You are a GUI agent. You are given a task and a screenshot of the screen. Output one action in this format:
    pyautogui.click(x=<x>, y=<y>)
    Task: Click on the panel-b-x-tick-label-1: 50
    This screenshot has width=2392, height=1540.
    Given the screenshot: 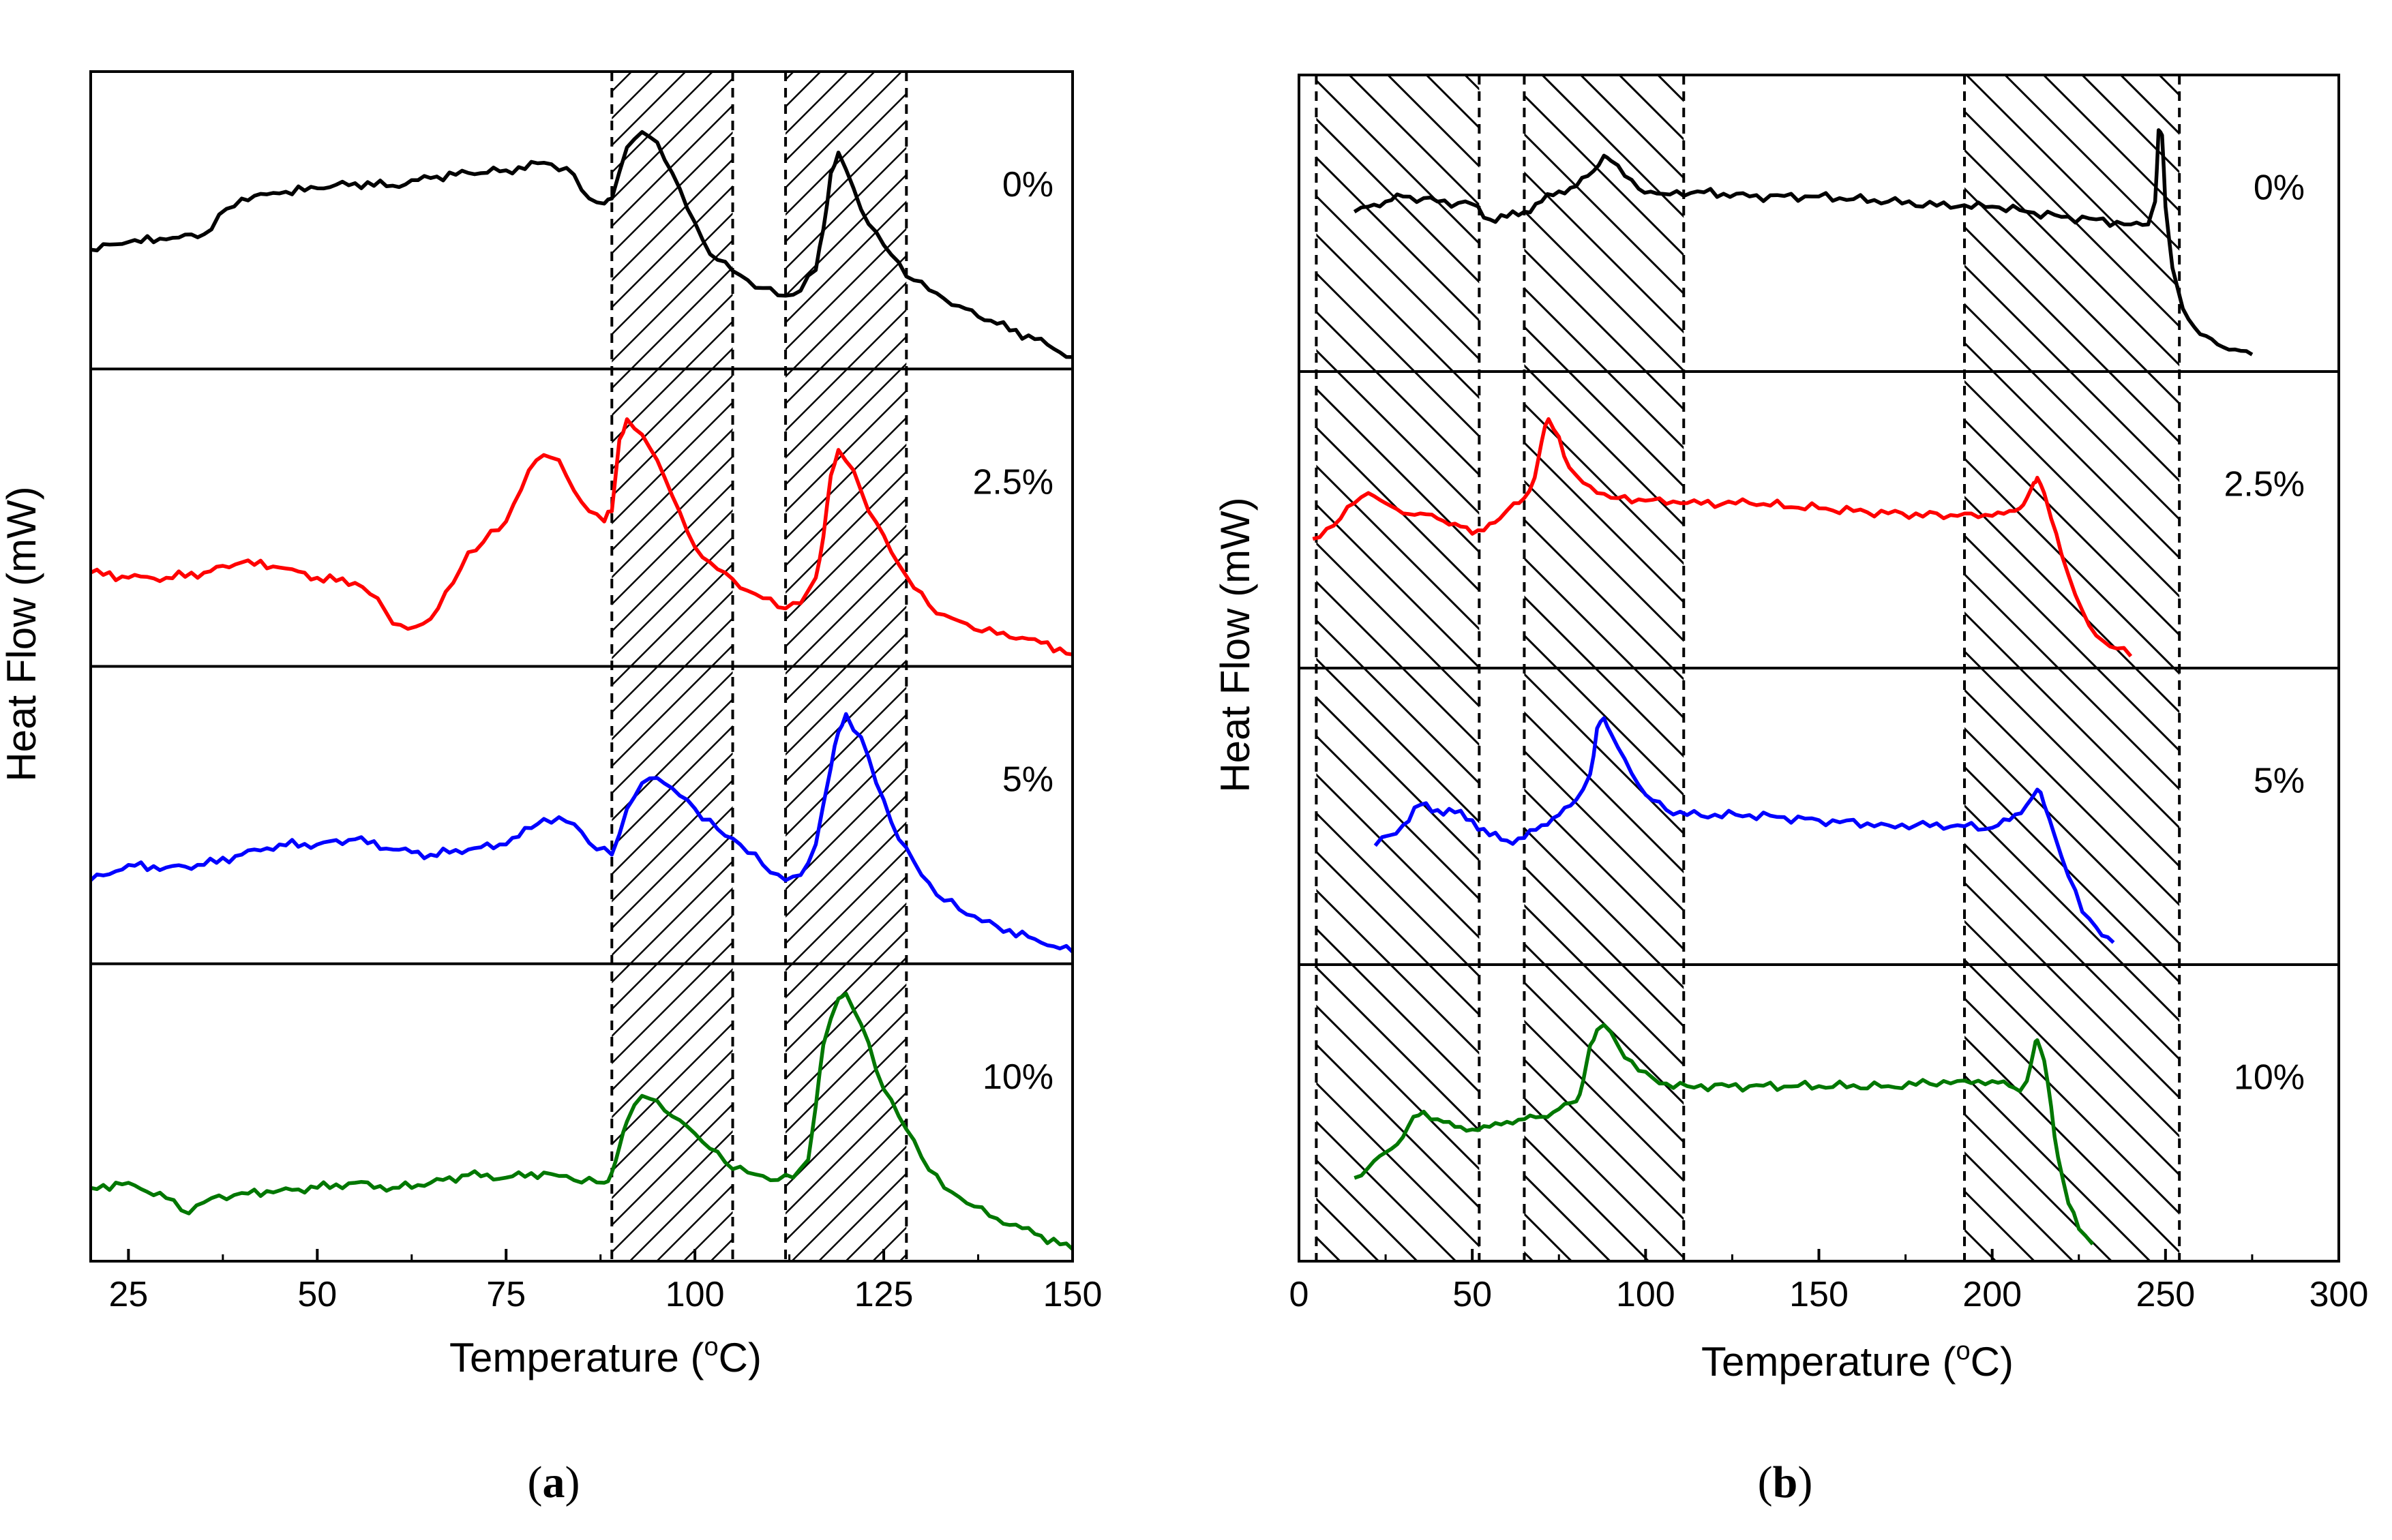 What is the action you would take?
    pyautogui.click(x=1472, y=1294)
    